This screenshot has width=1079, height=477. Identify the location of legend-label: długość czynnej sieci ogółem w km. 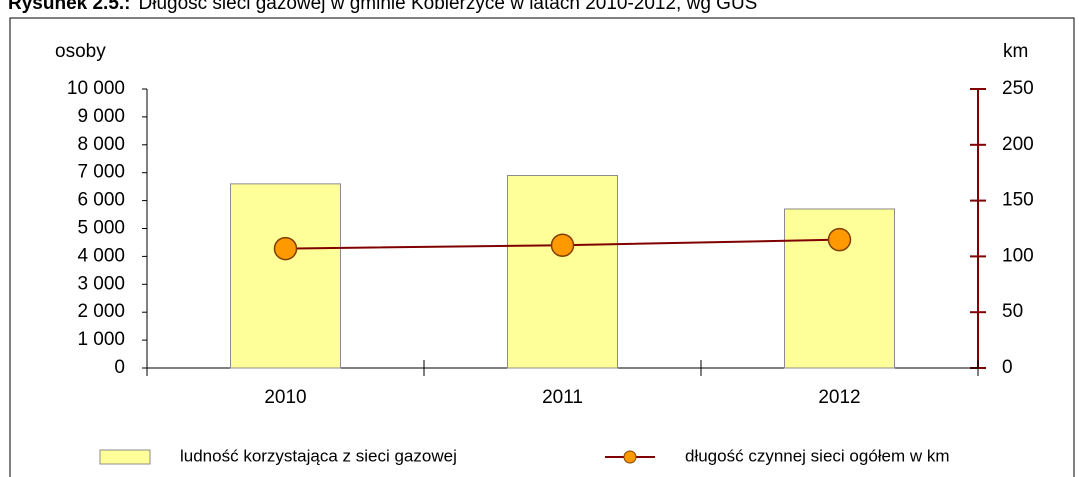
(817, 455).